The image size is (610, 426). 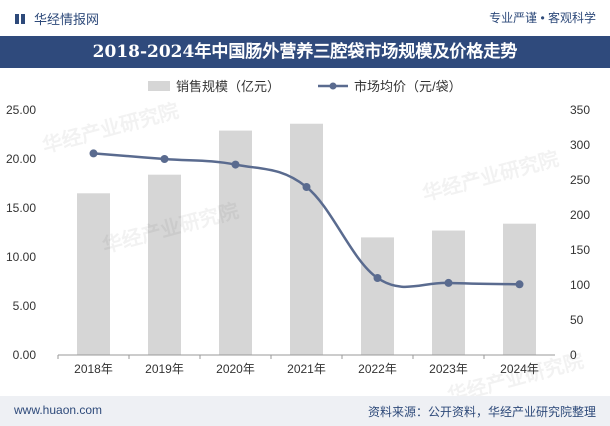 I want to click on y-right-tick-label: 0, so click(x=573, y=355).